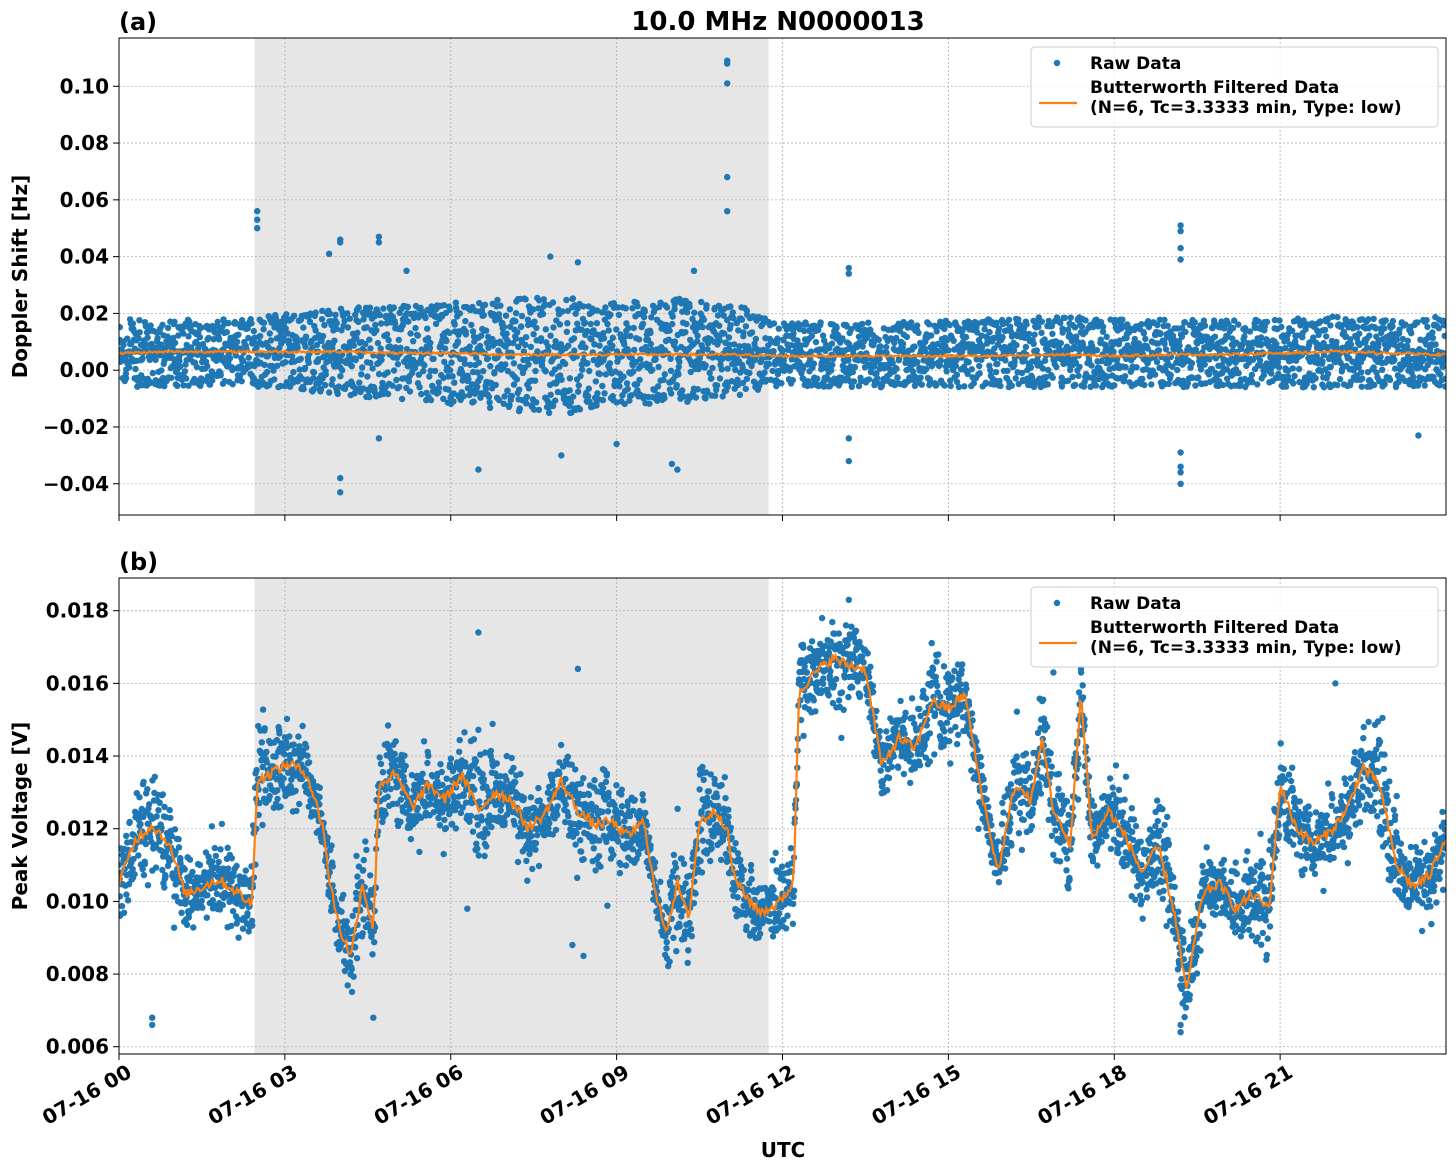 Image resolution: width=1456 pixels, height=1172 pixels. Describe the element at coordinates (138, 22) in the screenshot. I see `panel-label: (a)` at that location.